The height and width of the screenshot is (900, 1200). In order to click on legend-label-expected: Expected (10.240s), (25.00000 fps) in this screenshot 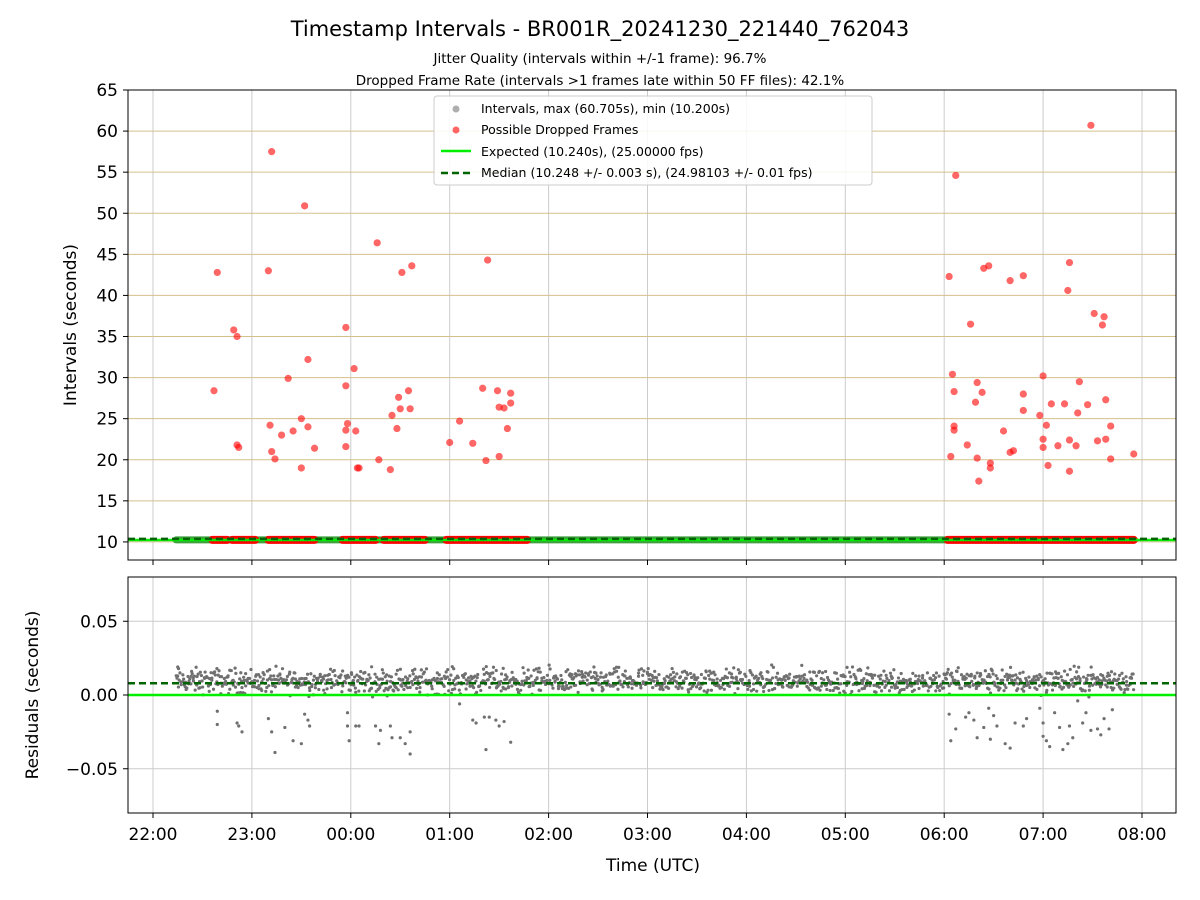, I will do `click(592, 151)`.